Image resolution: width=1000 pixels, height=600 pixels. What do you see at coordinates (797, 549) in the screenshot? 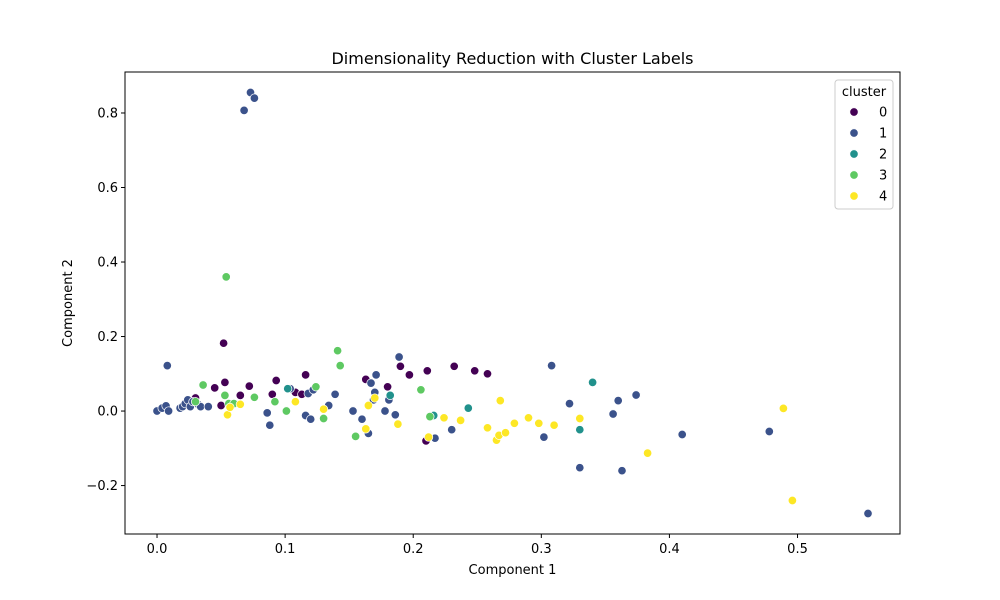
I see `x-tick-label: 0.5` at bounding box center [797, 549].